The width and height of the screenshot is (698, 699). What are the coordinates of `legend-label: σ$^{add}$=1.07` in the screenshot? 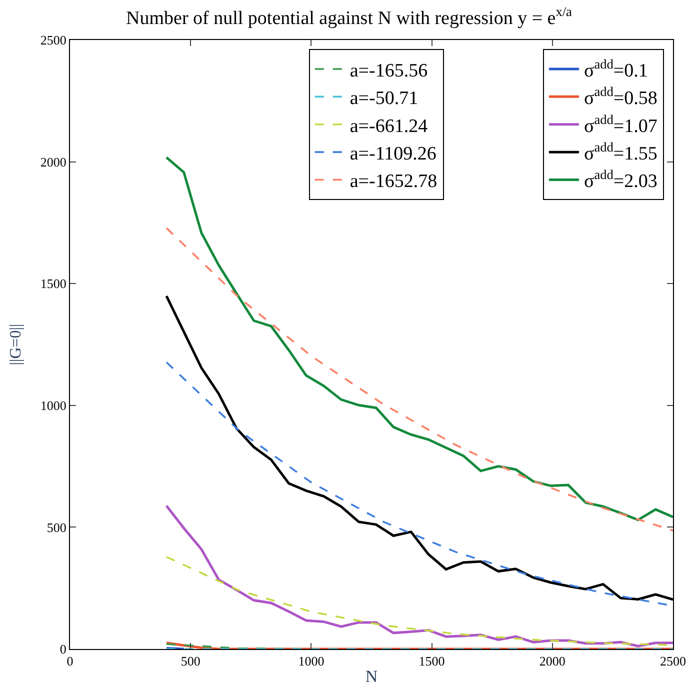 It's located at (621, 124).